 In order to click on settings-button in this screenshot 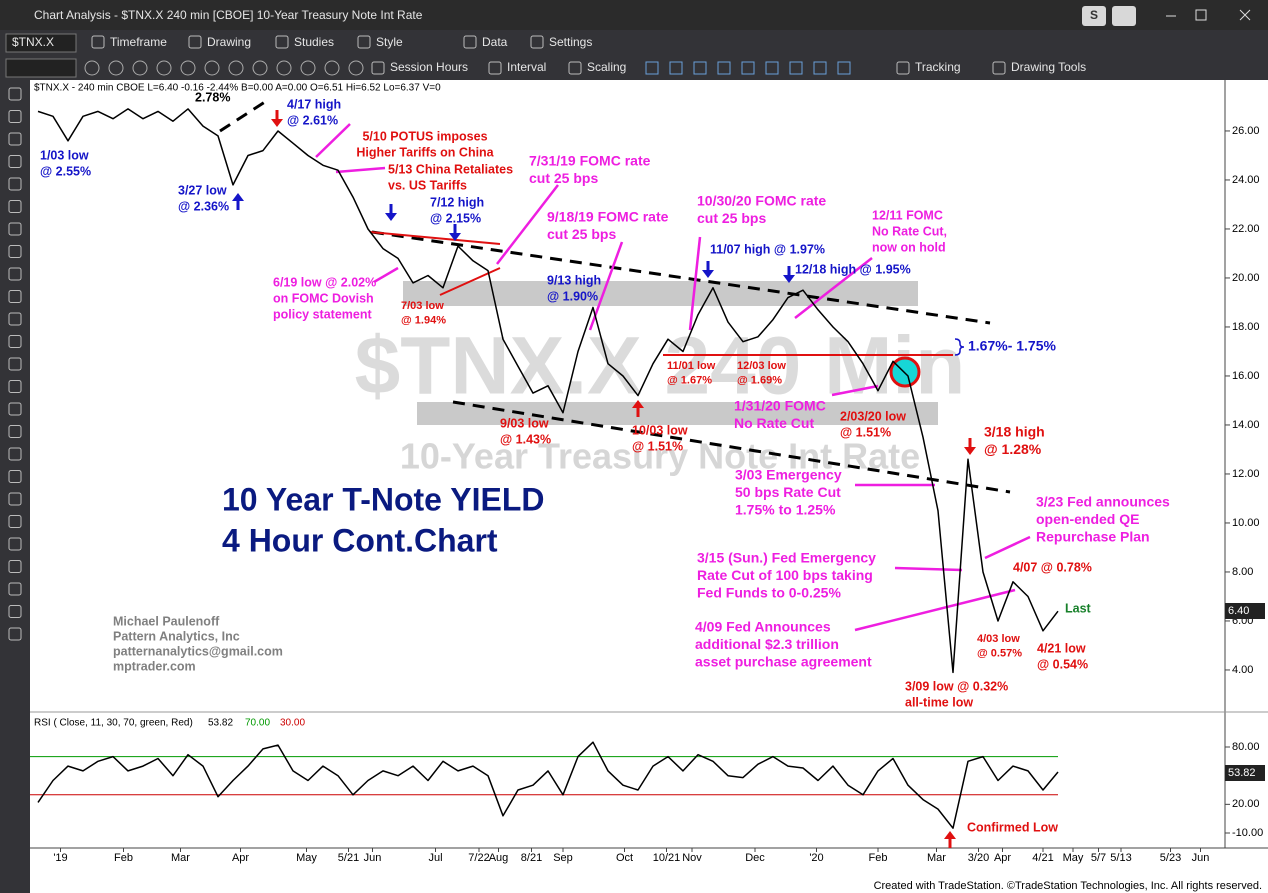, I will do `click(1124, 16)`.